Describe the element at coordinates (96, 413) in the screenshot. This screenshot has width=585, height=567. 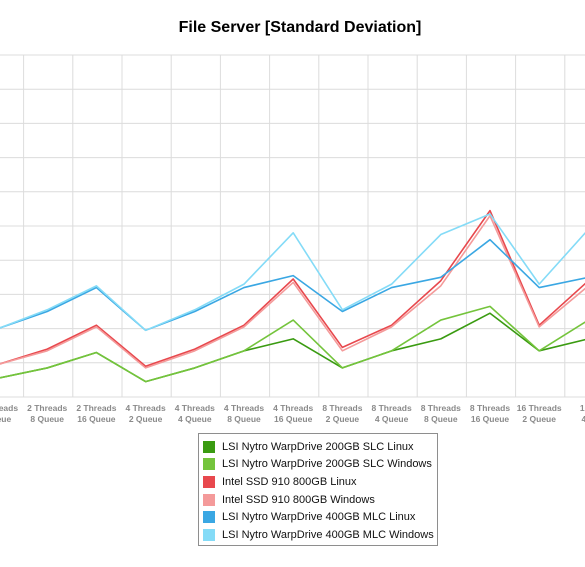
I see `x-tick-label: 2 Threads 16 Queue` at that location.